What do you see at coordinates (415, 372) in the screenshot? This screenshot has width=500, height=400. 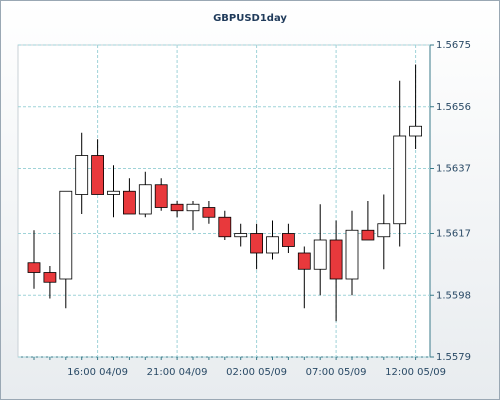 I see `x-tick-label: 12:00 05/09` at bounding box center [415, 372].